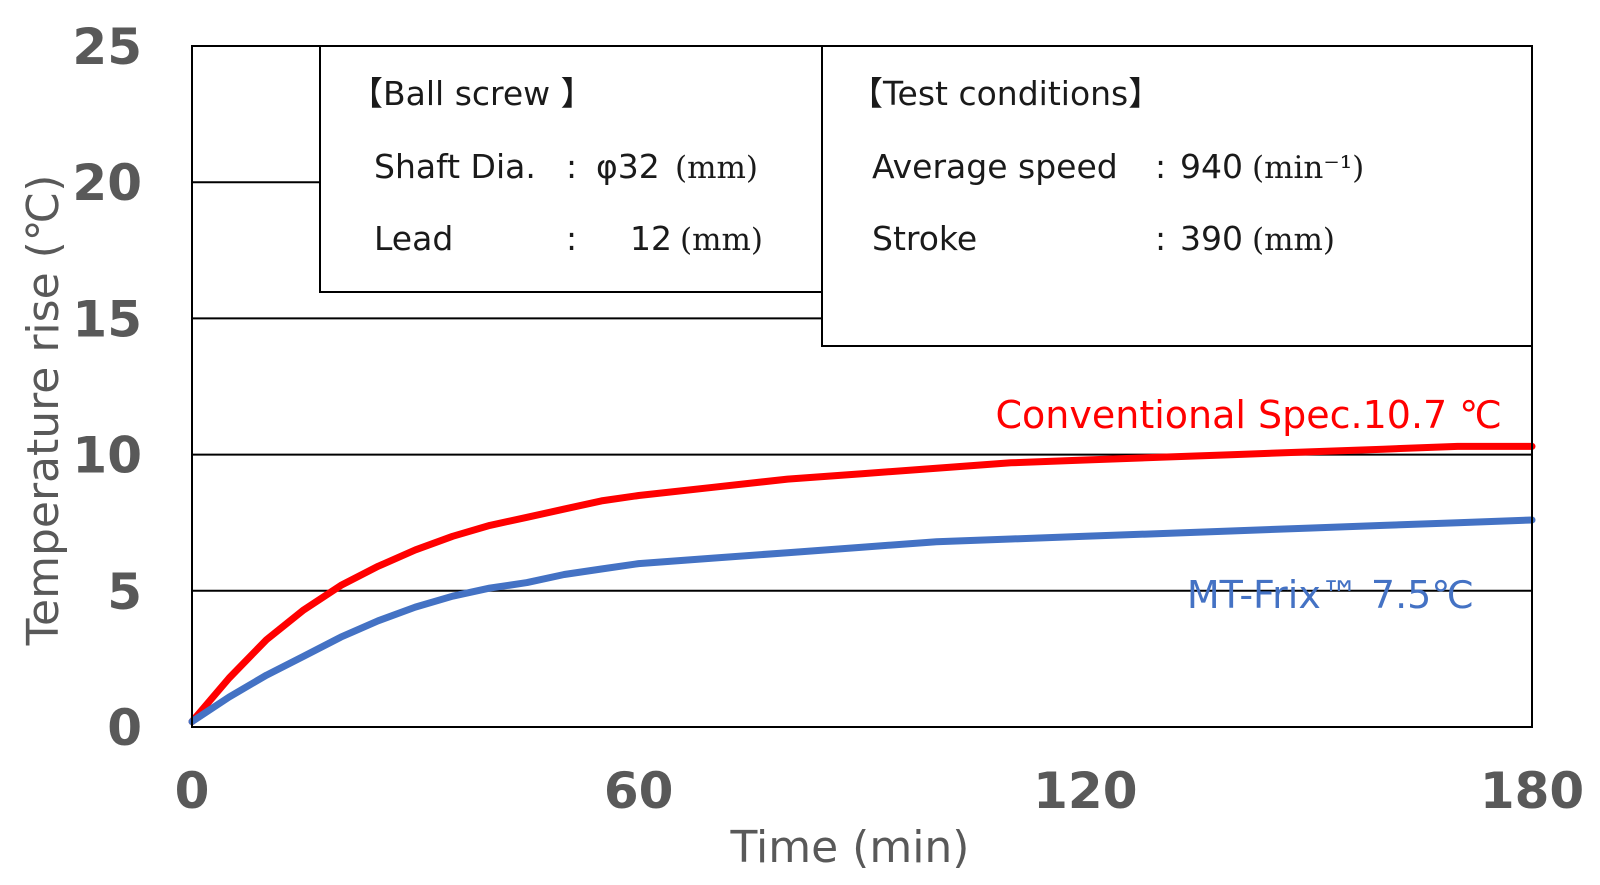 This screenshot has height=885, width=1600. I want to click on ball-screw-box-frame, so click(571, 169).